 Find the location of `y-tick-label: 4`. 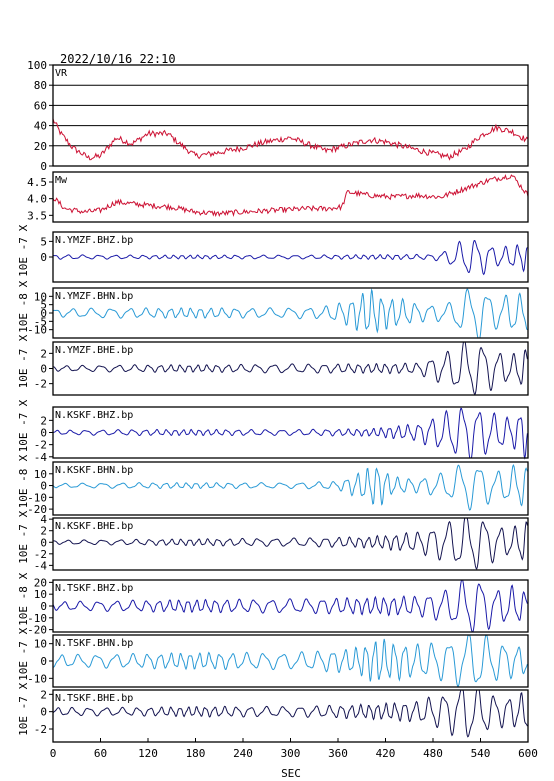

y-tick-label: 4 is located at coordinates (43, 519).